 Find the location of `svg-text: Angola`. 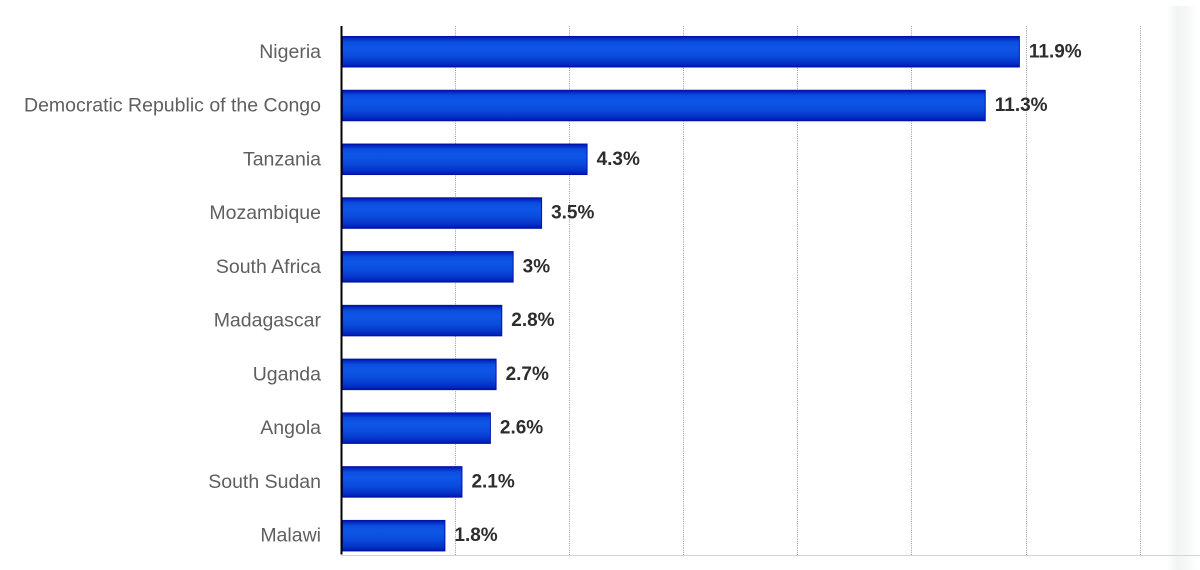

svg-text: Angola is located at coordinates (290, 428).